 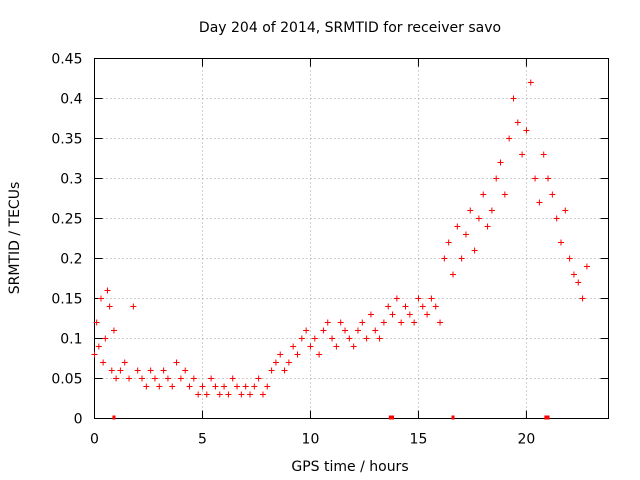 I want to click on x-axis-label: GPS time / hours, so click(x=349, y=467).